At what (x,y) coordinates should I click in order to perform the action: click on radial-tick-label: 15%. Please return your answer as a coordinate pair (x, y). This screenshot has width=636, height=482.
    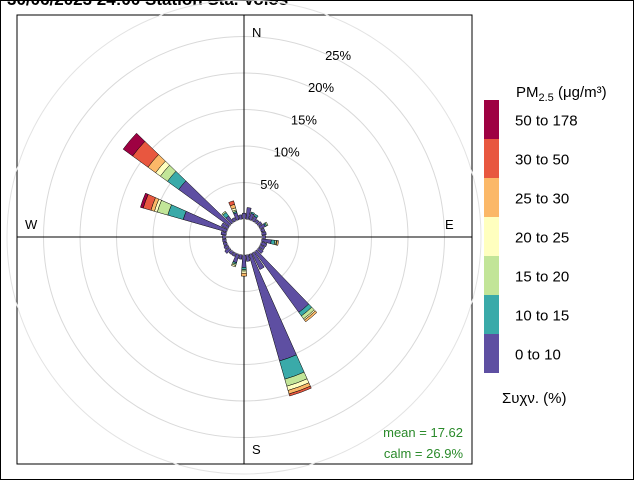
    Looking at the image, I should click on (304, 119).